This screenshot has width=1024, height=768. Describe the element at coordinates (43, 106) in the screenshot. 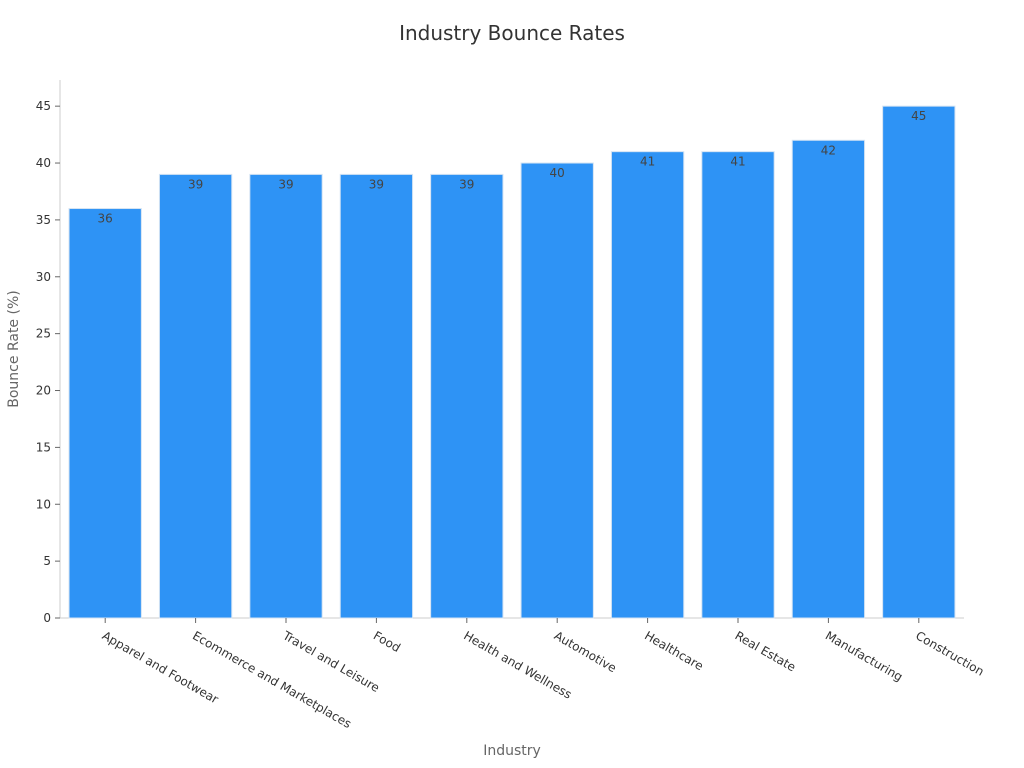

I see `y-tick-label: 45` at that location.